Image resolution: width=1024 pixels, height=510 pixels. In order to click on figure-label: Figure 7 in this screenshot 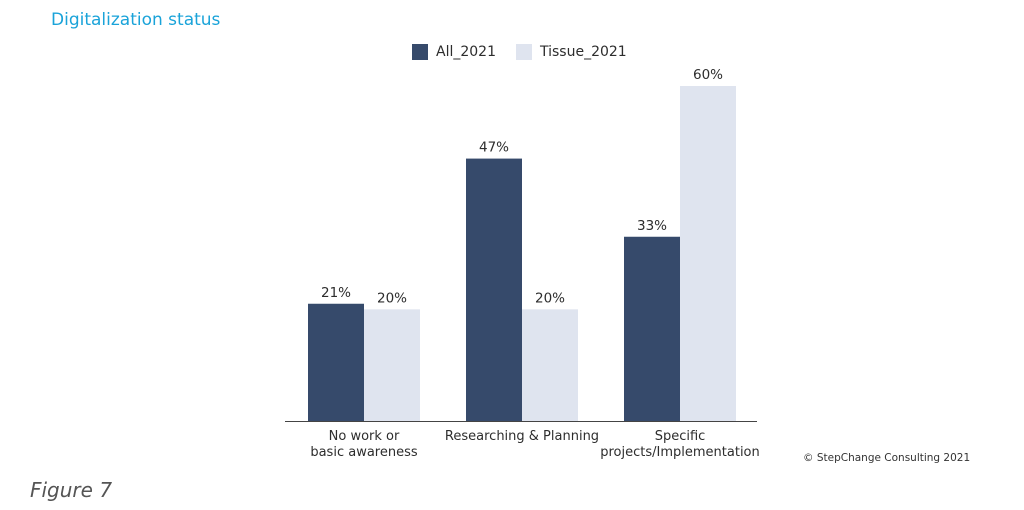, I will do `click(71, 490)`.